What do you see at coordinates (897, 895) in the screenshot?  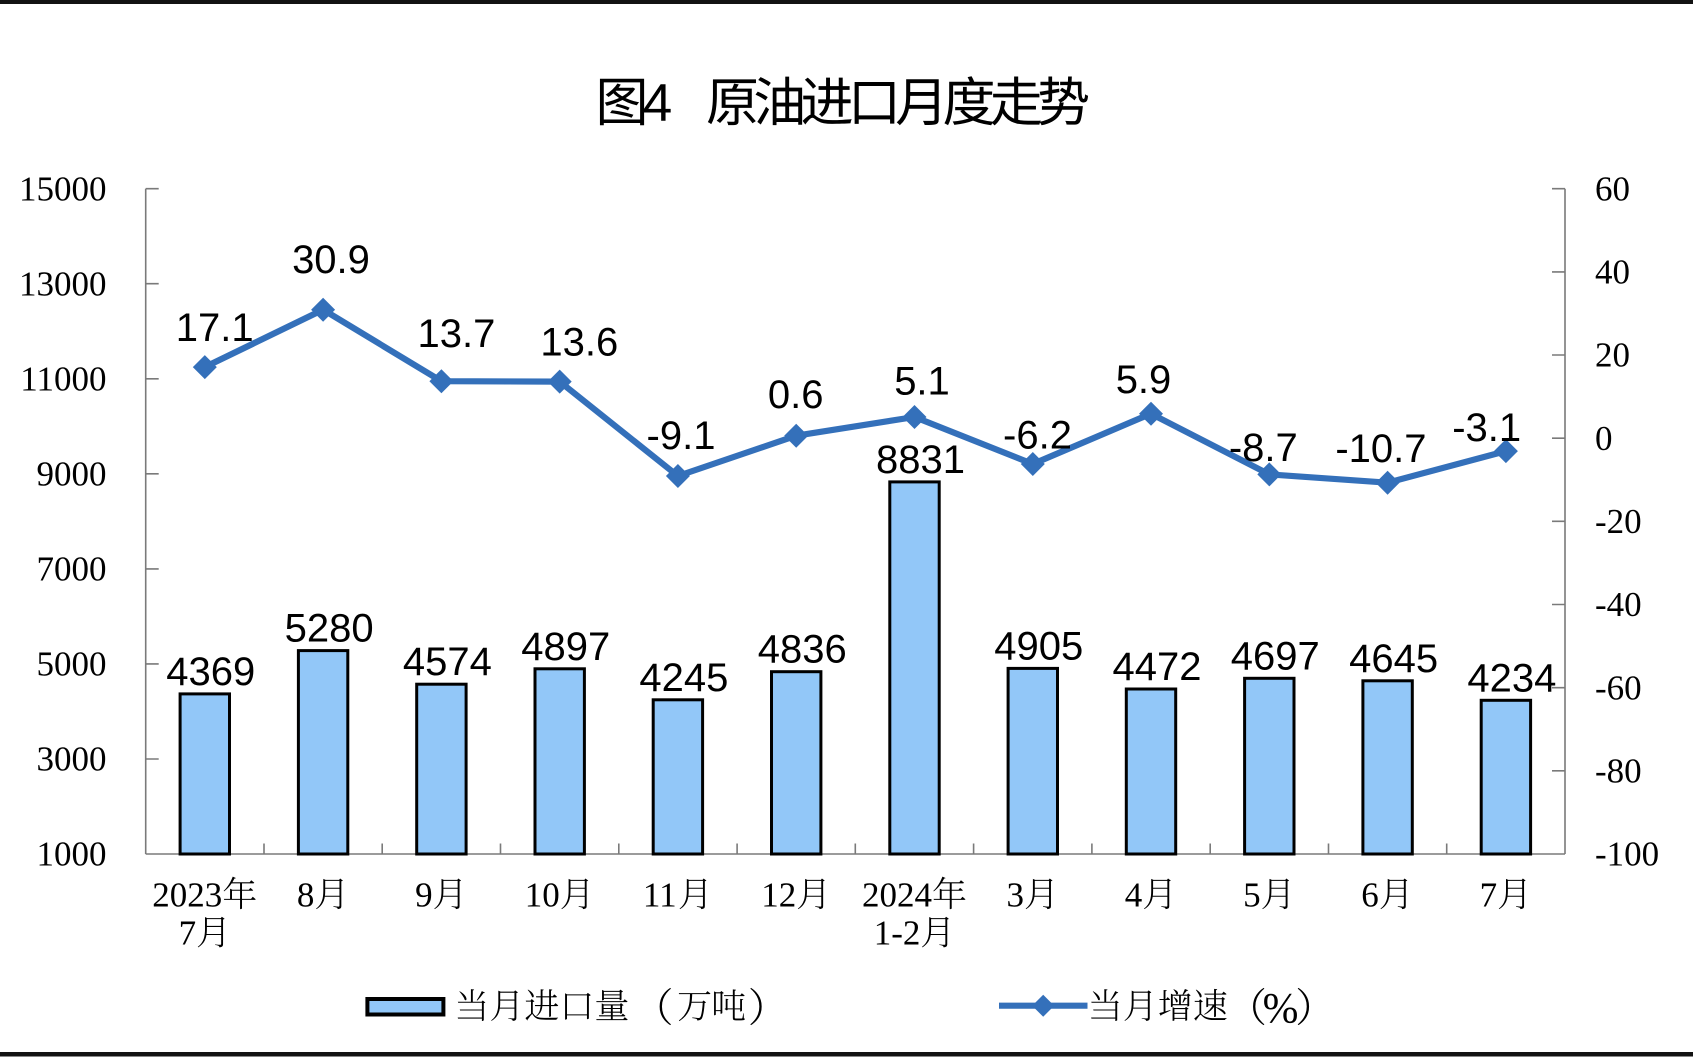 I see `svg-text: 2024` at bounding box center [897, 895].